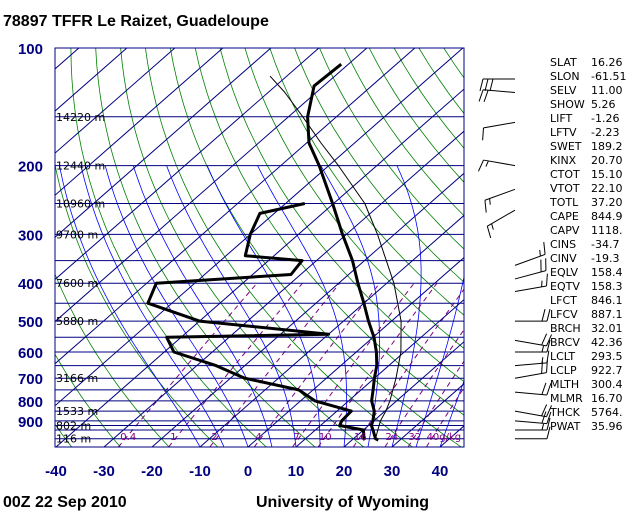 This screenshot has width=640, height=512. I want to click on pressure-tick-label: 200, so click(30, 167).